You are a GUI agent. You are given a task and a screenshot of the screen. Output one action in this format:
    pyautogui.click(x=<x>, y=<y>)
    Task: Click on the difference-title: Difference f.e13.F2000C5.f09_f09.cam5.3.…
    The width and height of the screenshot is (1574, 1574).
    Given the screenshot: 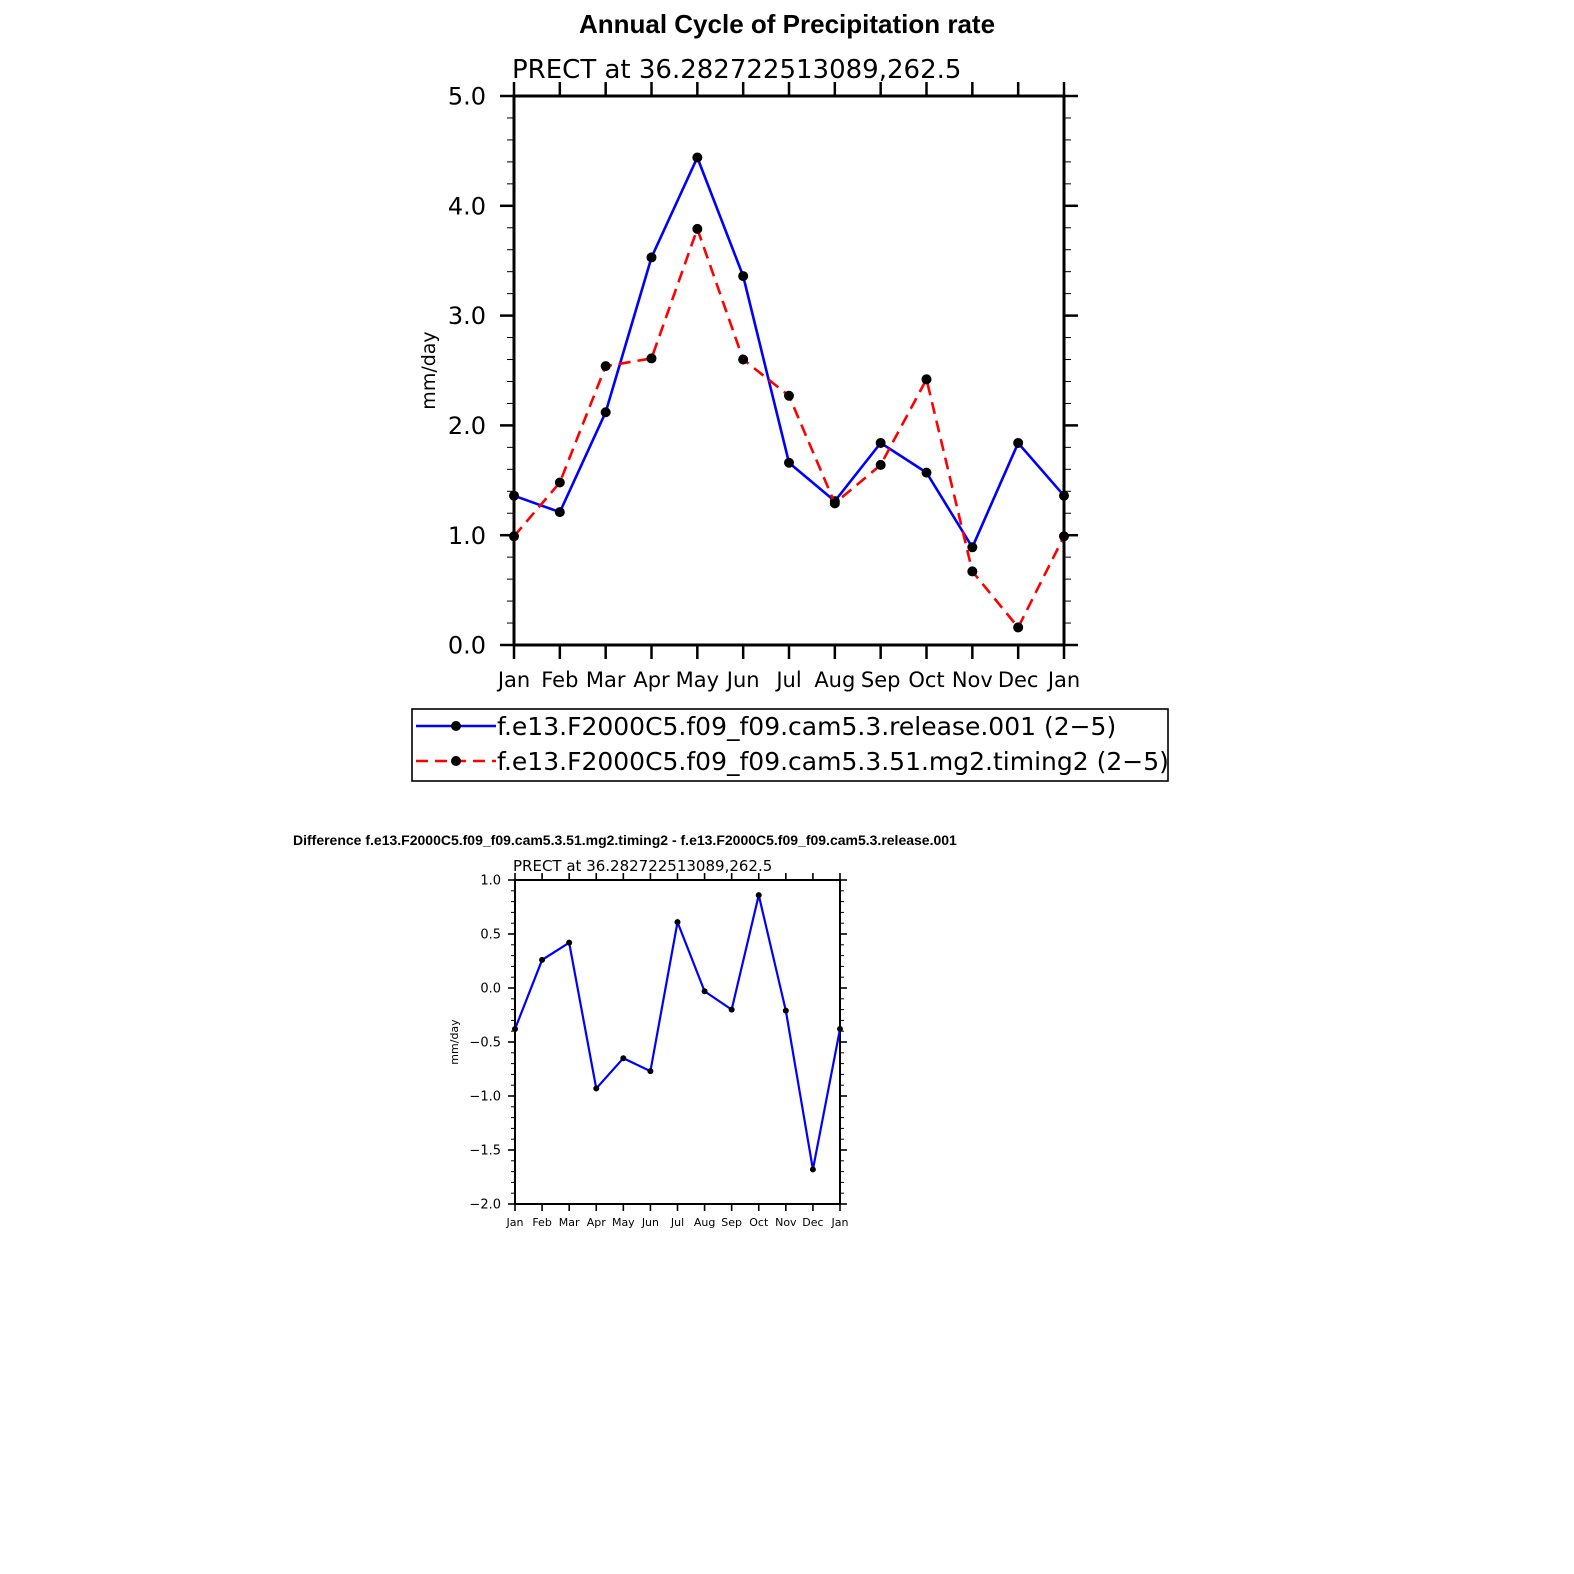 What is the action you would take?
    pyautogui.click(x=625, y=840)
    